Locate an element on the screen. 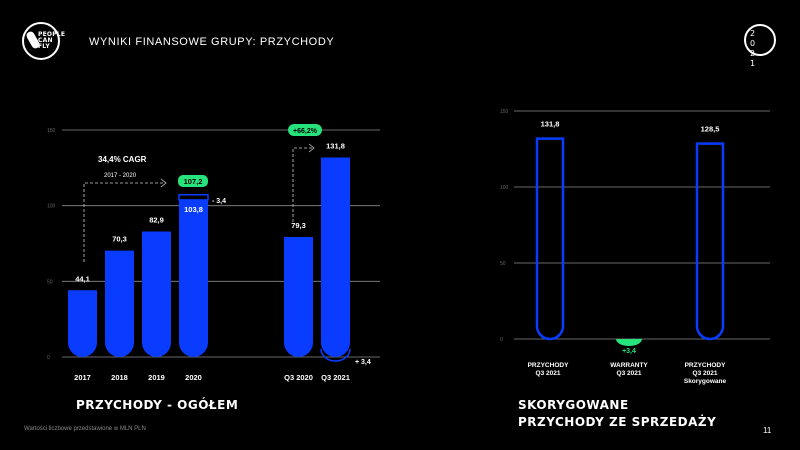  x-tick-label-line1: WARRANTY is located at coordinates (629, 365).